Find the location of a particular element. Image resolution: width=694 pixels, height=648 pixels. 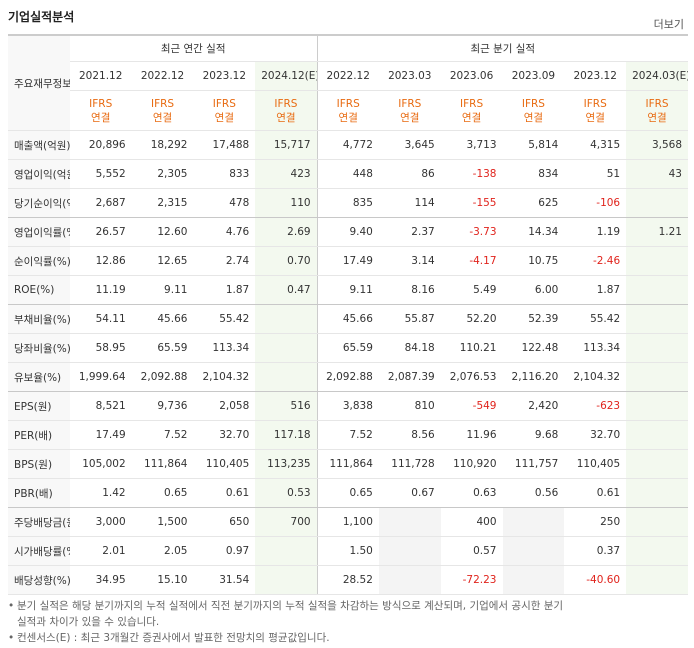

value-cell: 110,405 is located at coordinates (595, 464).